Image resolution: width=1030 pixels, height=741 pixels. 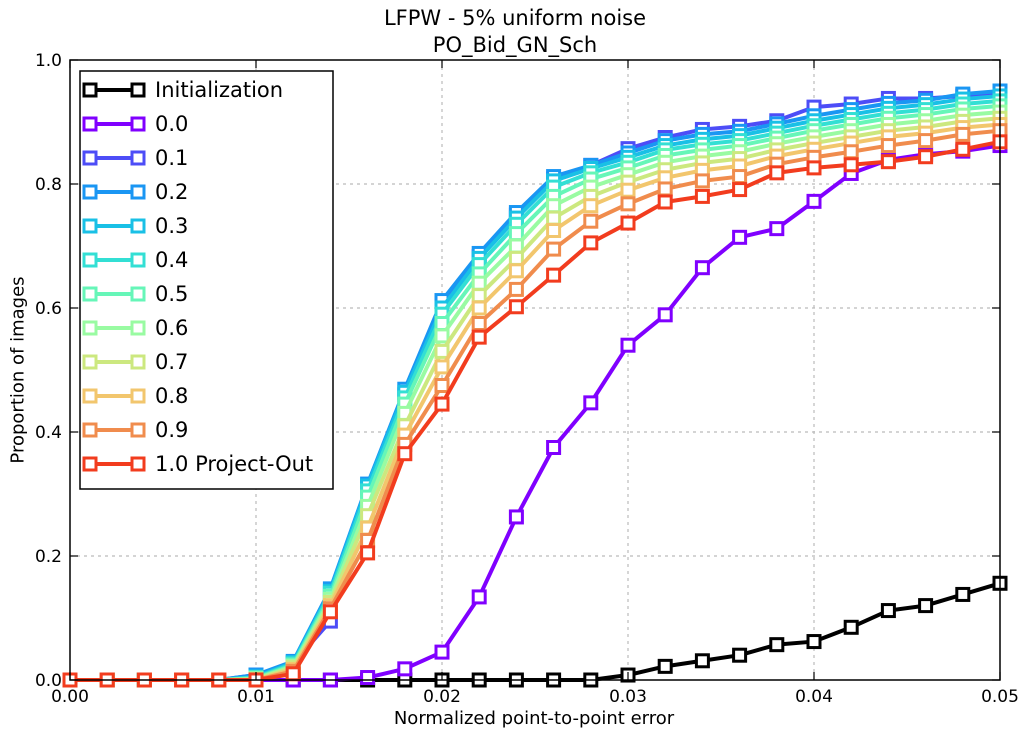 What do you see at coordinates (171, 158) in the screenshot?
I see `legend-label: 0.1` at bounding box center [171, 158].